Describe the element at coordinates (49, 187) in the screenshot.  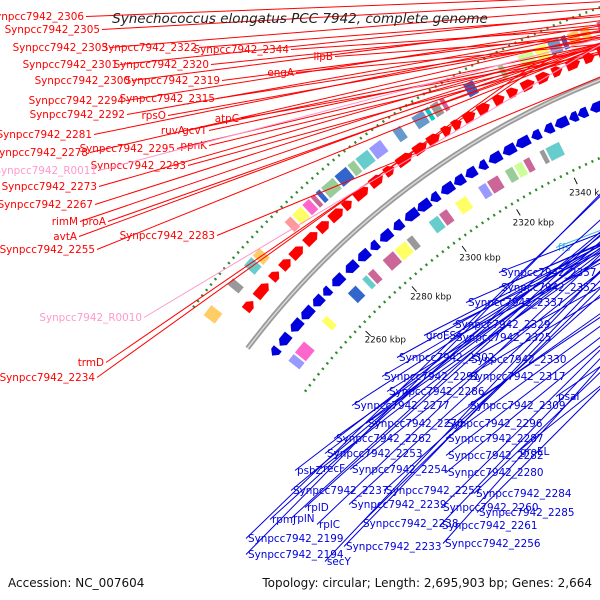
I see `forward-gene-label: Synpcc7942_2273` at that location.